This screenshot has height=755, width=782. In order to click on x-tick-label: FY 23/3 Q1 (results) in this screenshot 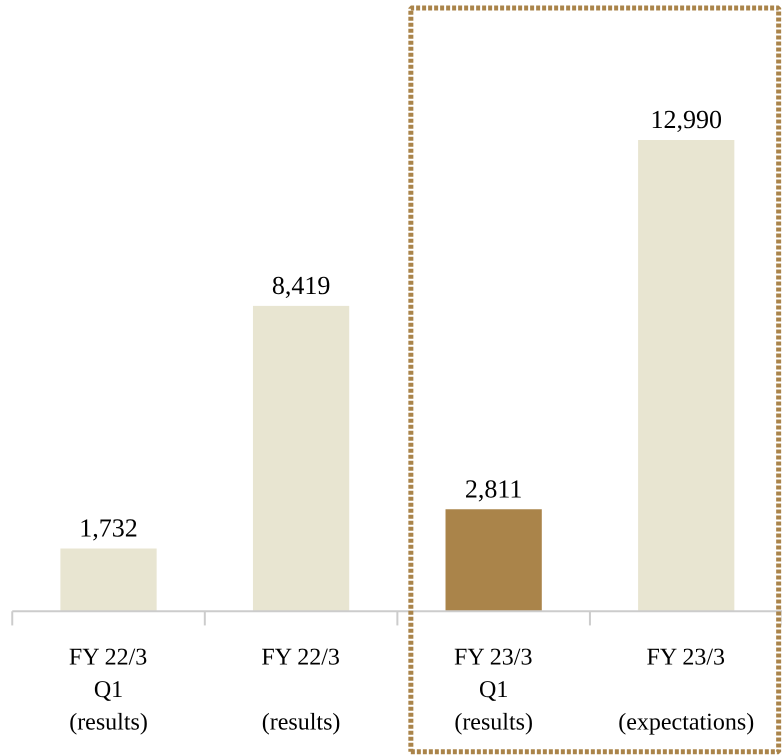, I will do `click(493, 690)`.